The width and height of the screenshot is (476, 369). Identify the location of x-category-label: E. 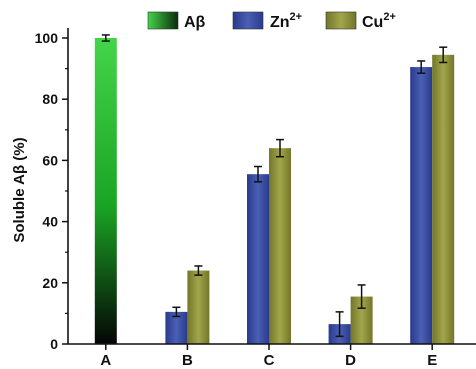
(432, 360).